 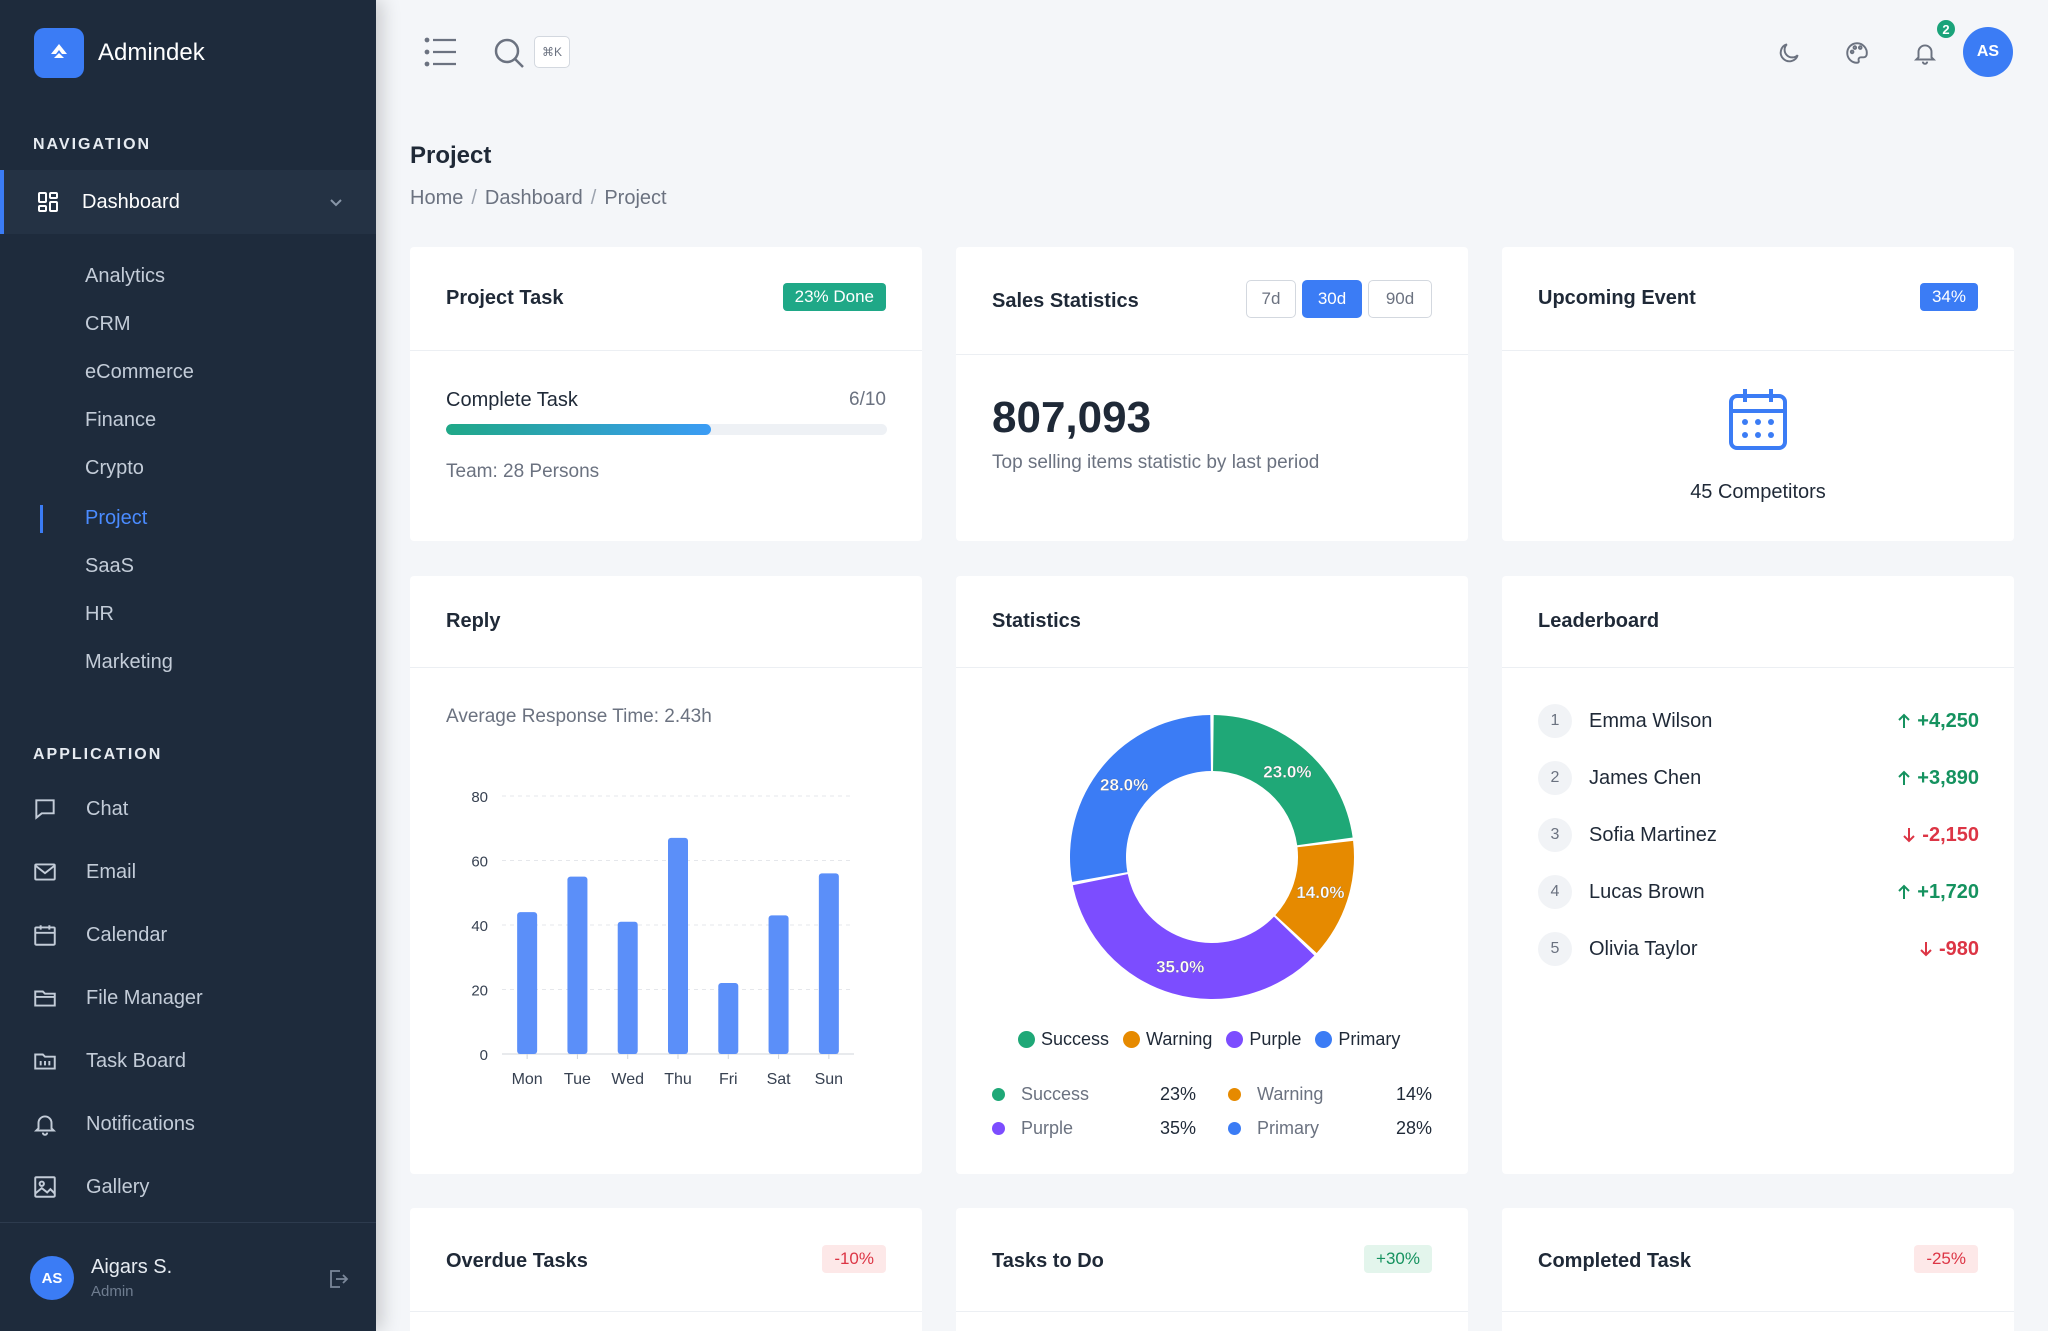 I want to click on sidebar-item-dashboard: Dashboard, so click(x=188, y=202).